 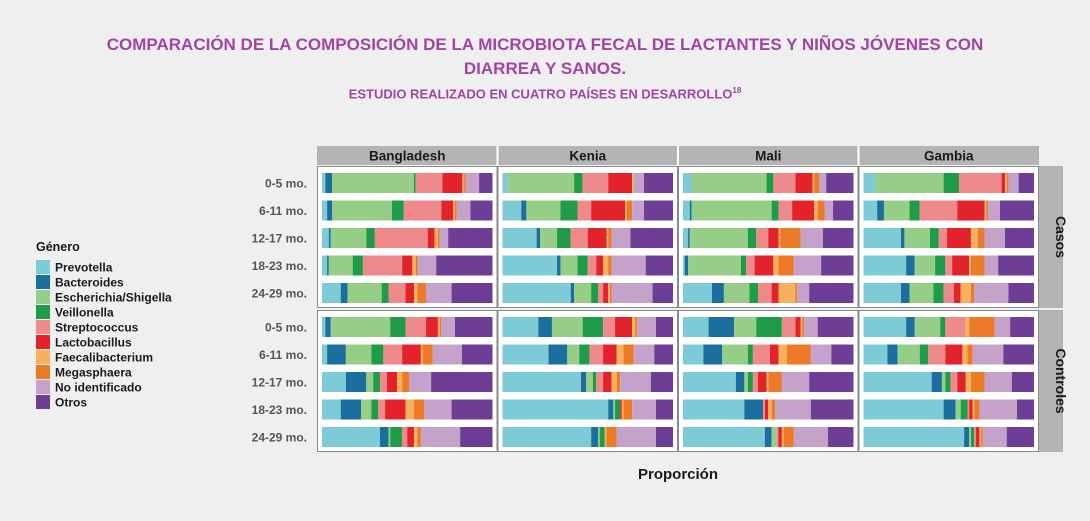 What do you see at coordinates (587, 156) in the screenshot?
I see `panel-header-kenia: Kenia` at bounding box center [587, 156].